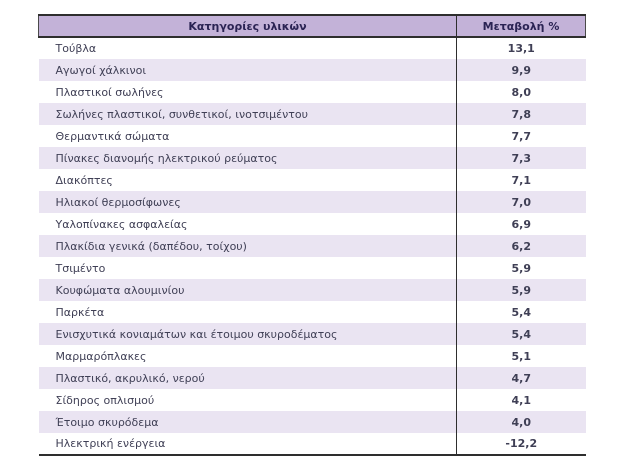 The width and height of the screenshot is (624, 475). What do you see at coordinates (151, 246) in the screenshot?
I see `material-name: Πλακίδια γενικά (δαπέδου, τοίχου)` at bounding box center [151, 246].